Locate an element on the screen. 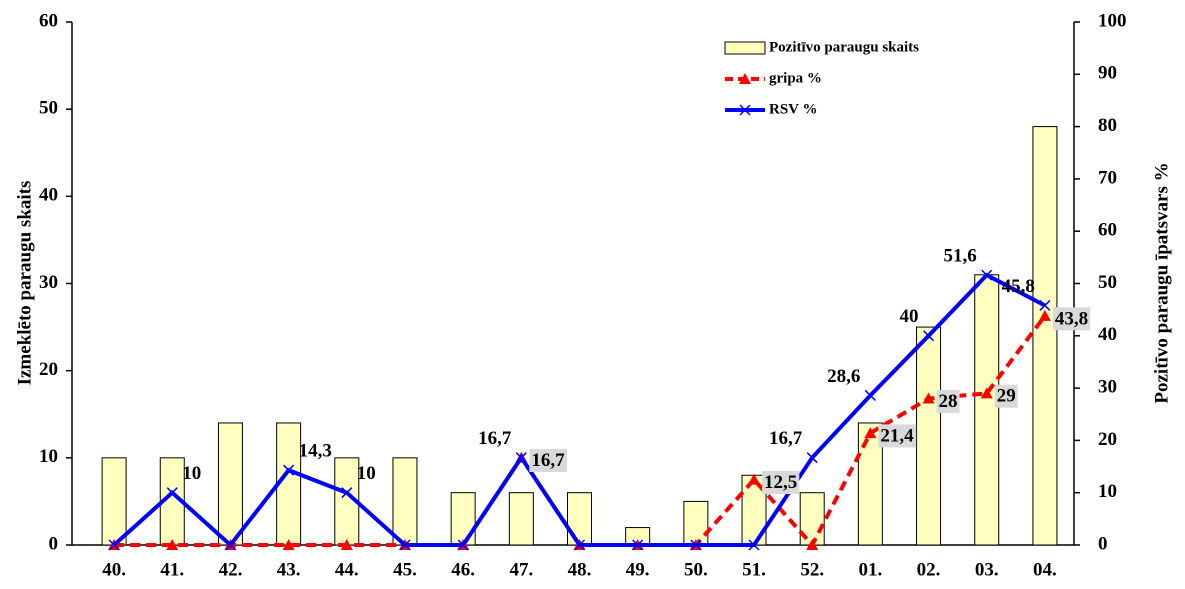 This screenshot has width=1185, height=589. y-tick-label: 0 is located at coordinates (54, 543).